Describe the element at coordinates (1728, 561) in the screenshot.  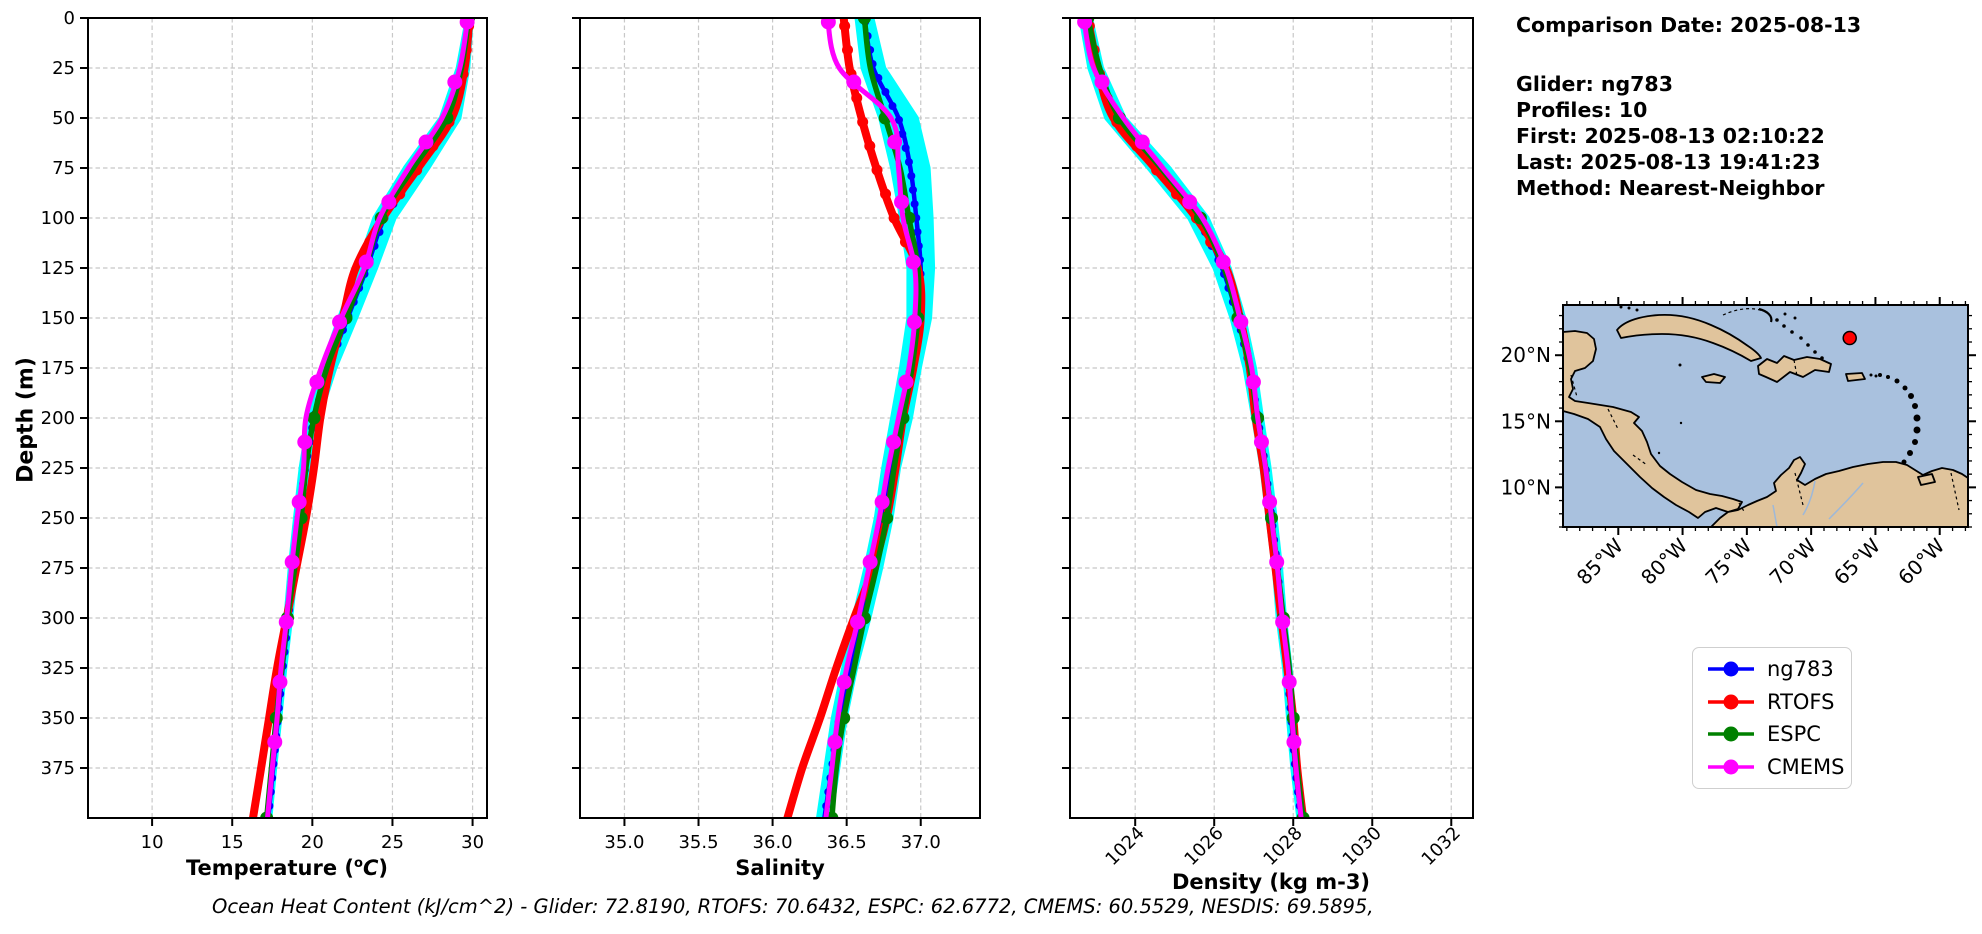
I see `svg-text: 75°W` at that location.